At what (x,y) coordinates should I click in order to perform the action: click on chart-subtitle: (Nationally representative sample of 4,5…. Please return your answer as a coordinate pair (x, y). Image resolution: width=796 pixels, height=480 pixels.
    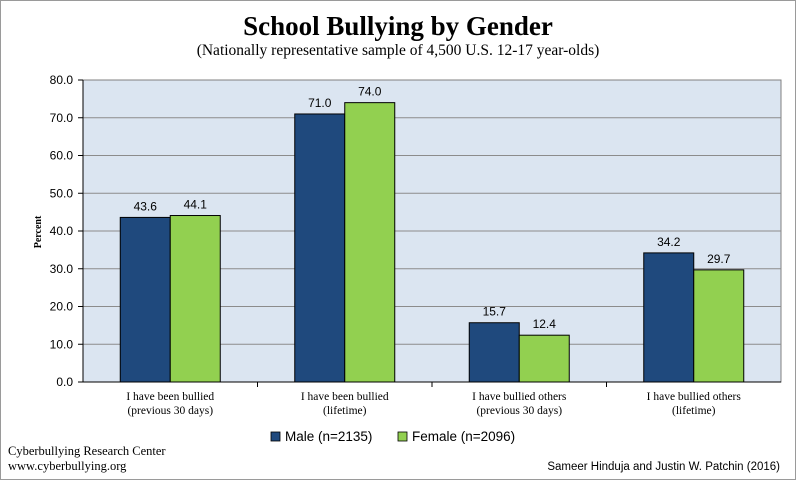
    Looking at the image, I should click on (398, 50).